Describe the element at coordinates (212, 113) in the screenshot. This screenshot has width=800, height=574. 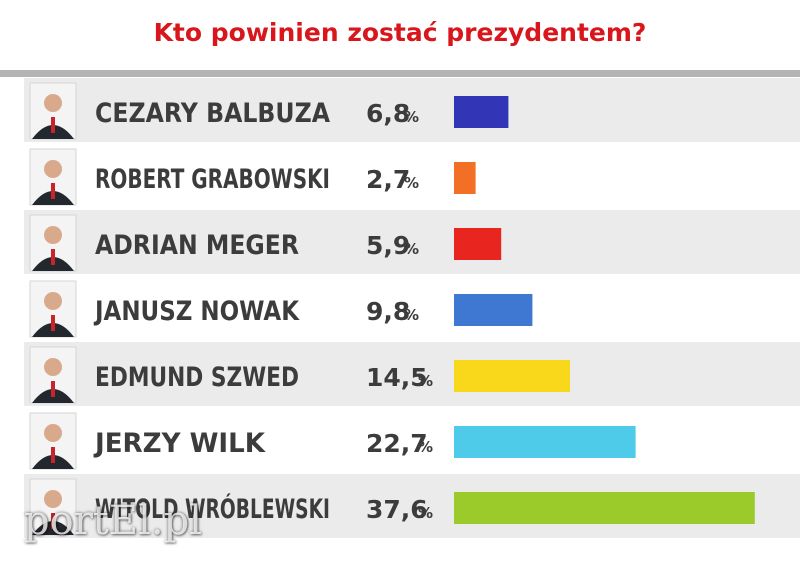
I see `candidate-name: CEZARY BALBUZA` at that location.